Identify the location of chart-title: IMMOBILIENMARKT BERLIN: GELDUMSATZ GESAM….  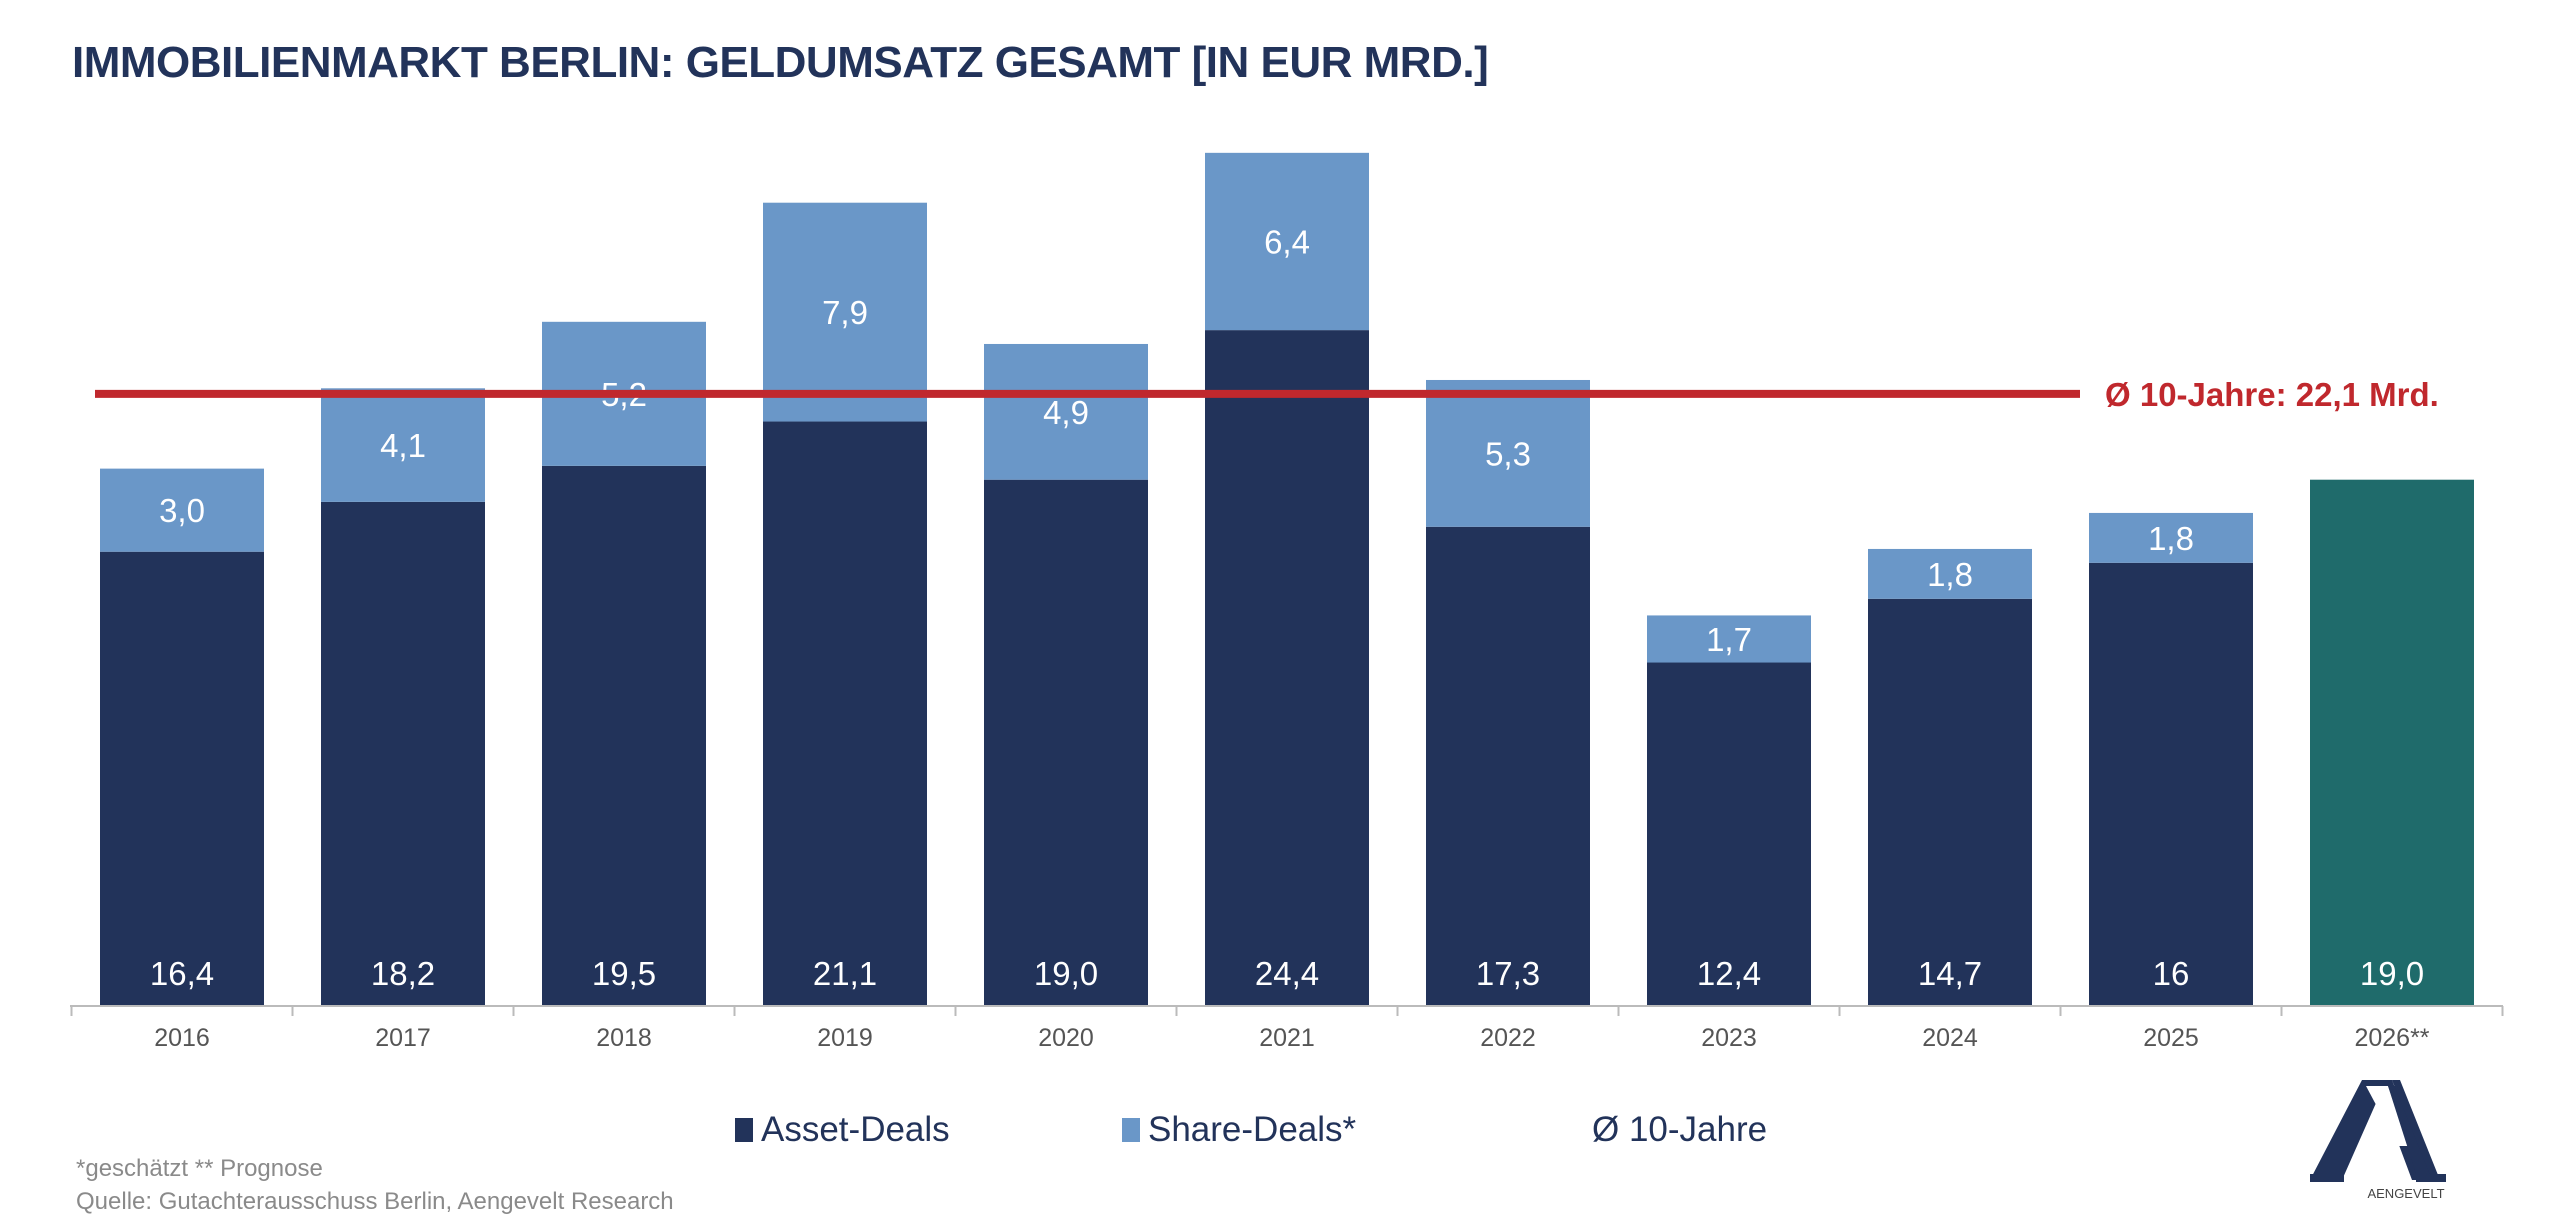
(780, 62).